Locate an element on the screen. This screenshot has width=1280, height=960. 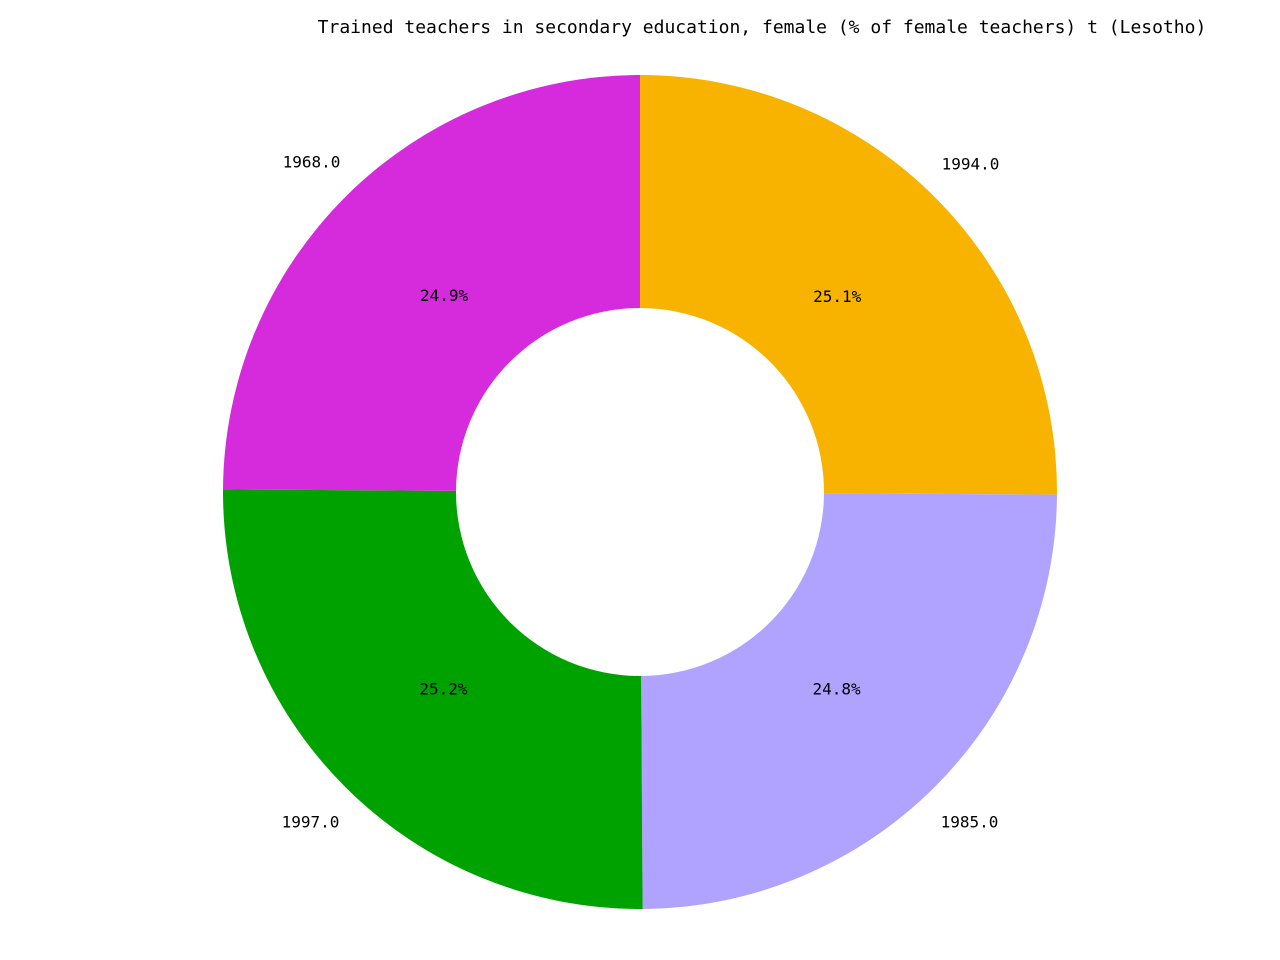
slice-category-label: 1997.0 is located at coordinates (311, 822).